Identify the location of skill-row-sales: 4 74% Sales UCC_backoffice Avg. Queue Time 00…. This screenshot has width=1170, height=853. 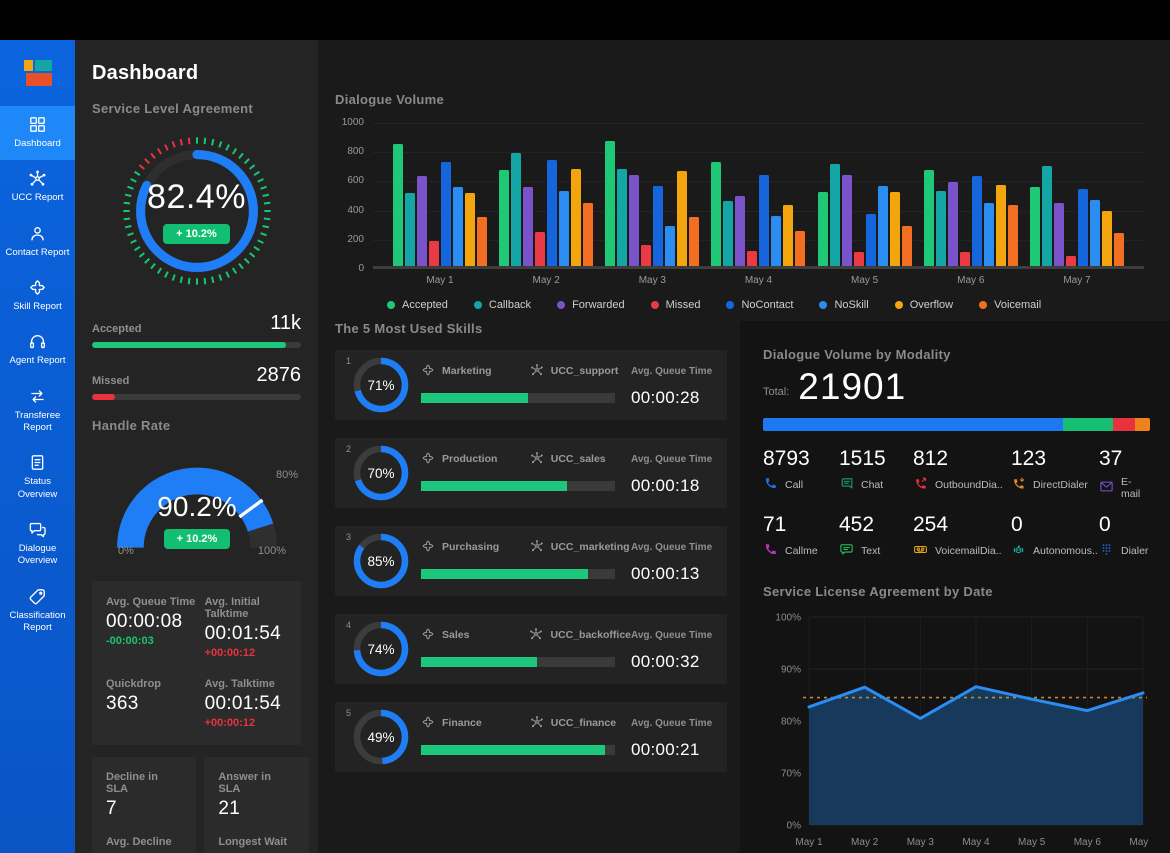
(531, 649).